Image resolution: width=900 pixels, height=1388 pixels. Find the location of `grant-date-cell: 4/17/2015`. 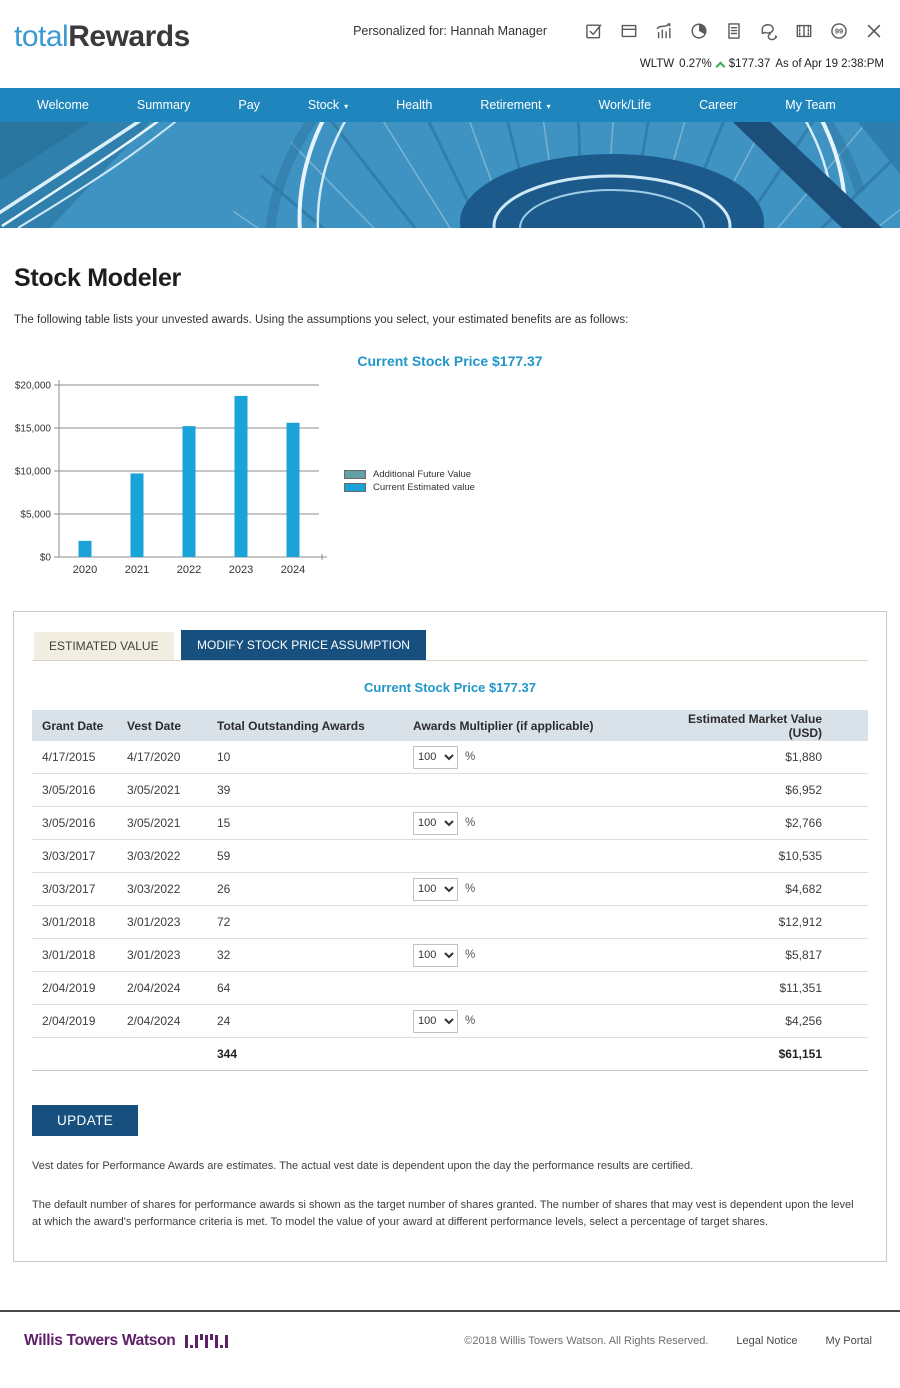

grant-date-cell: 4/17/2015 is located at coordinates (69, 757).